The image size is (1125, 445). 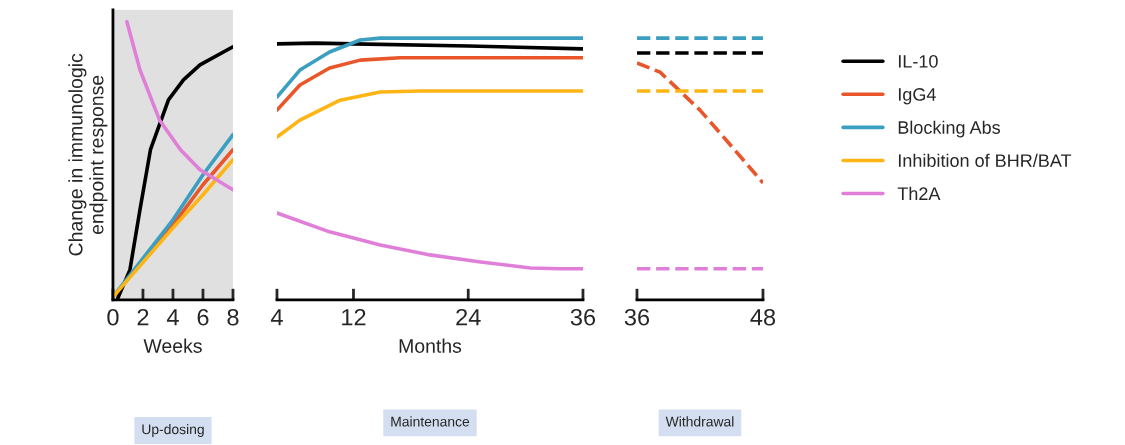 I want to click on x-axis-title: Months, so click(x=430, y=345).